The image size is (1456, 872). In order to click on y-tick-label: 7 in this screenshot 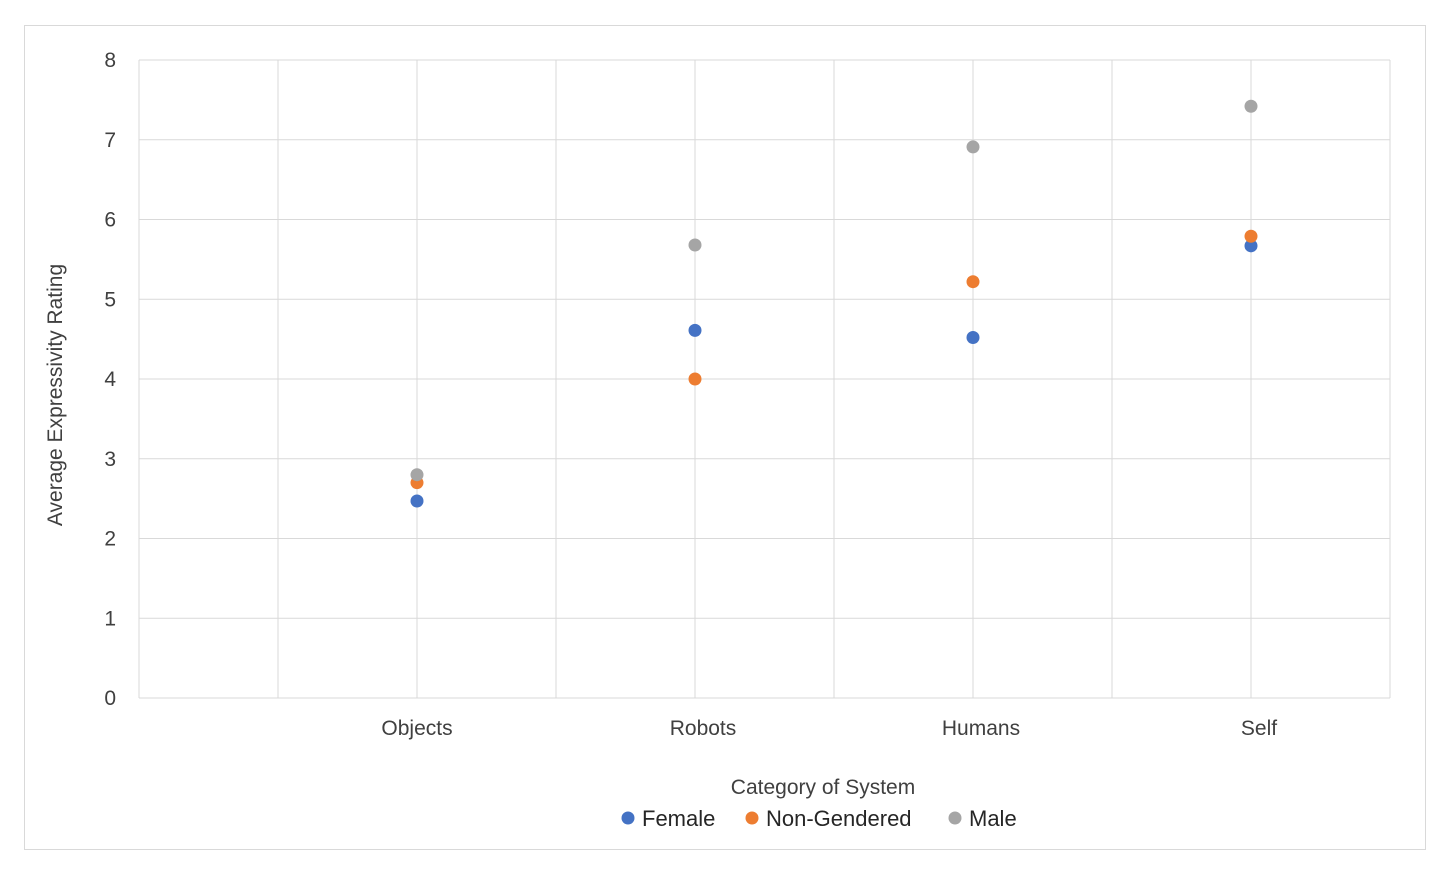, I will do `click(110, 140)`.